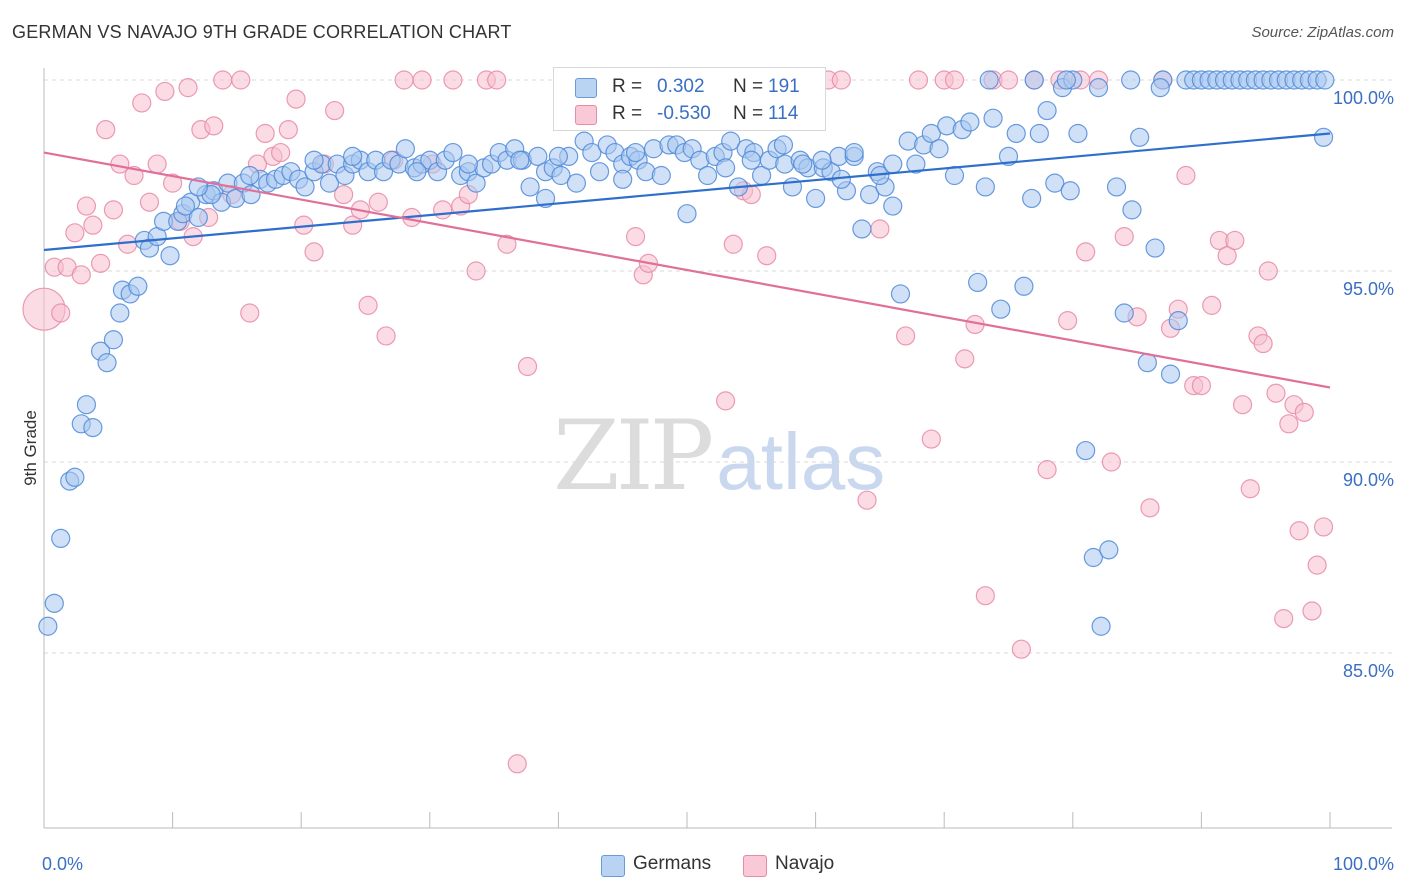  I want to click on navajo-swatch, so click(586, 115).